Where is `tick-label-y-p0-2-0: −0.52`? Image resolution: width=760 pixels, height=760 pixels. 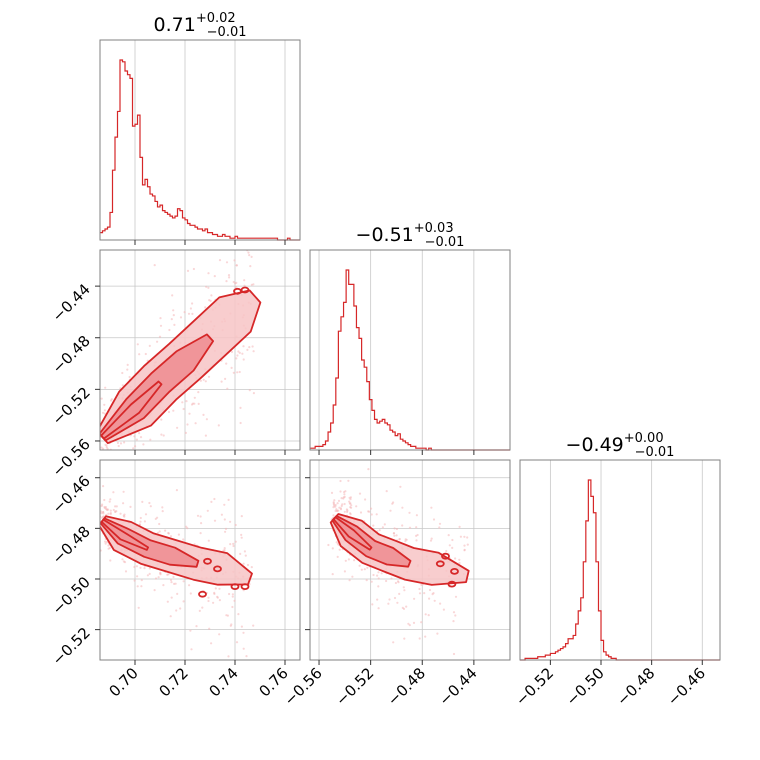 tick-label-y-p0-2-0: −0.52 is located at coordinates (71, 646).